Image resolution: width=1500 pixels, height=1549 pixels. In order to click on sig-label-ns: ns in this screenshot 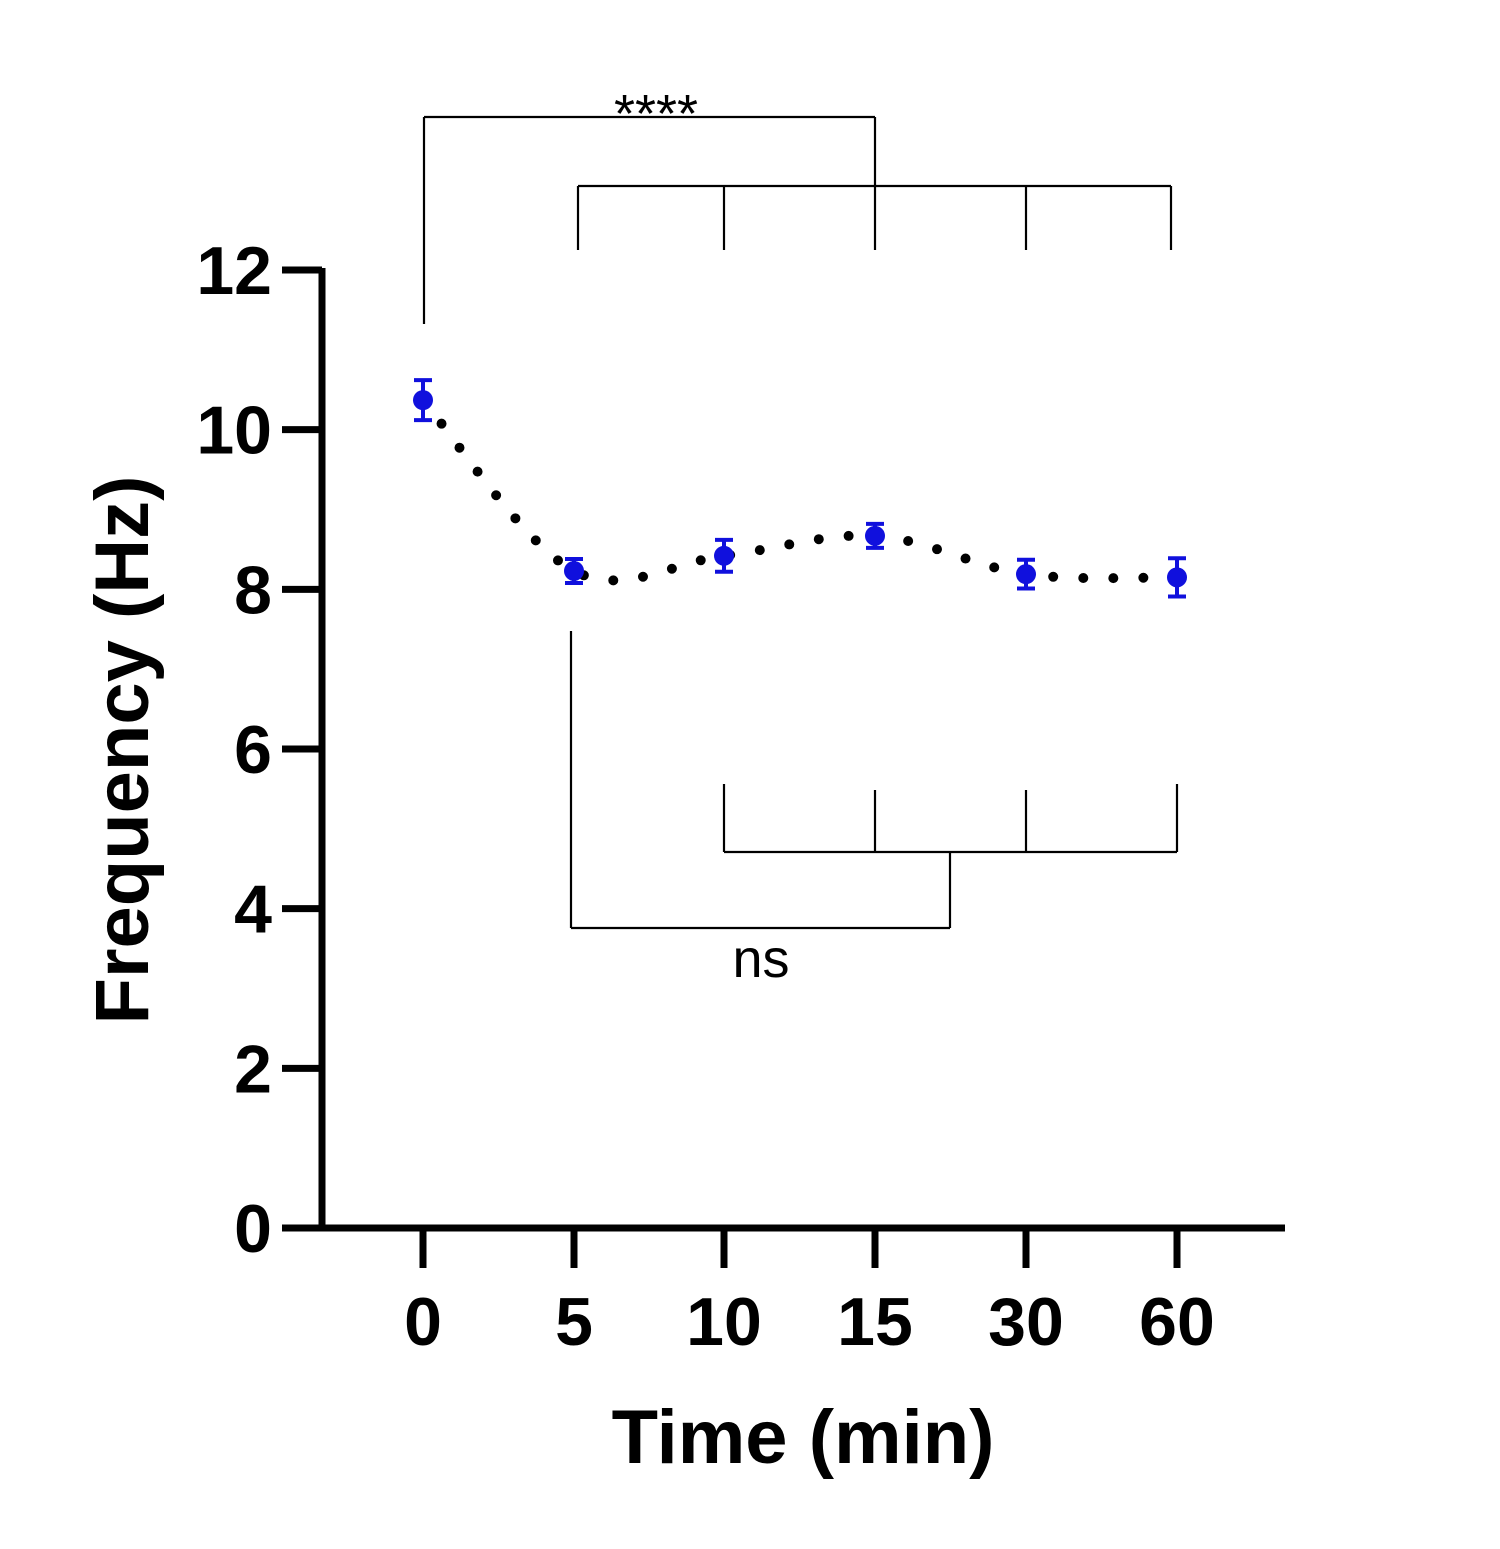, I will do `click(760, 959)`.